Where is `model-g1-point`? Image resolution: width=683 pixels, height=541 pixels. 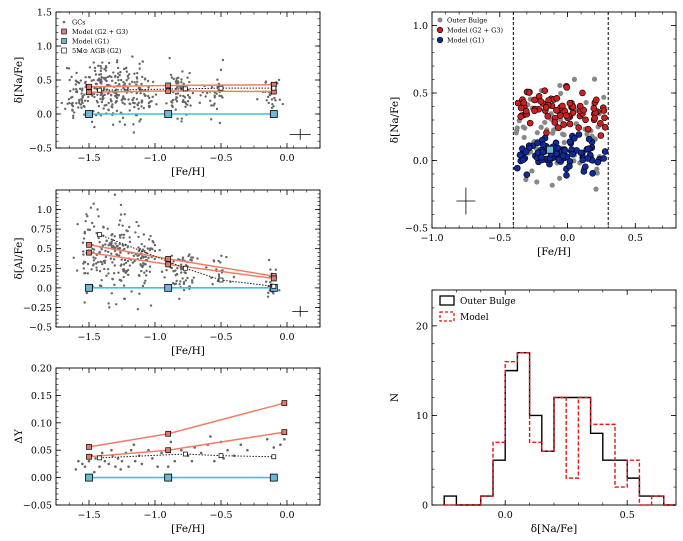
model-g1-point is located at coordinates (598, 162).